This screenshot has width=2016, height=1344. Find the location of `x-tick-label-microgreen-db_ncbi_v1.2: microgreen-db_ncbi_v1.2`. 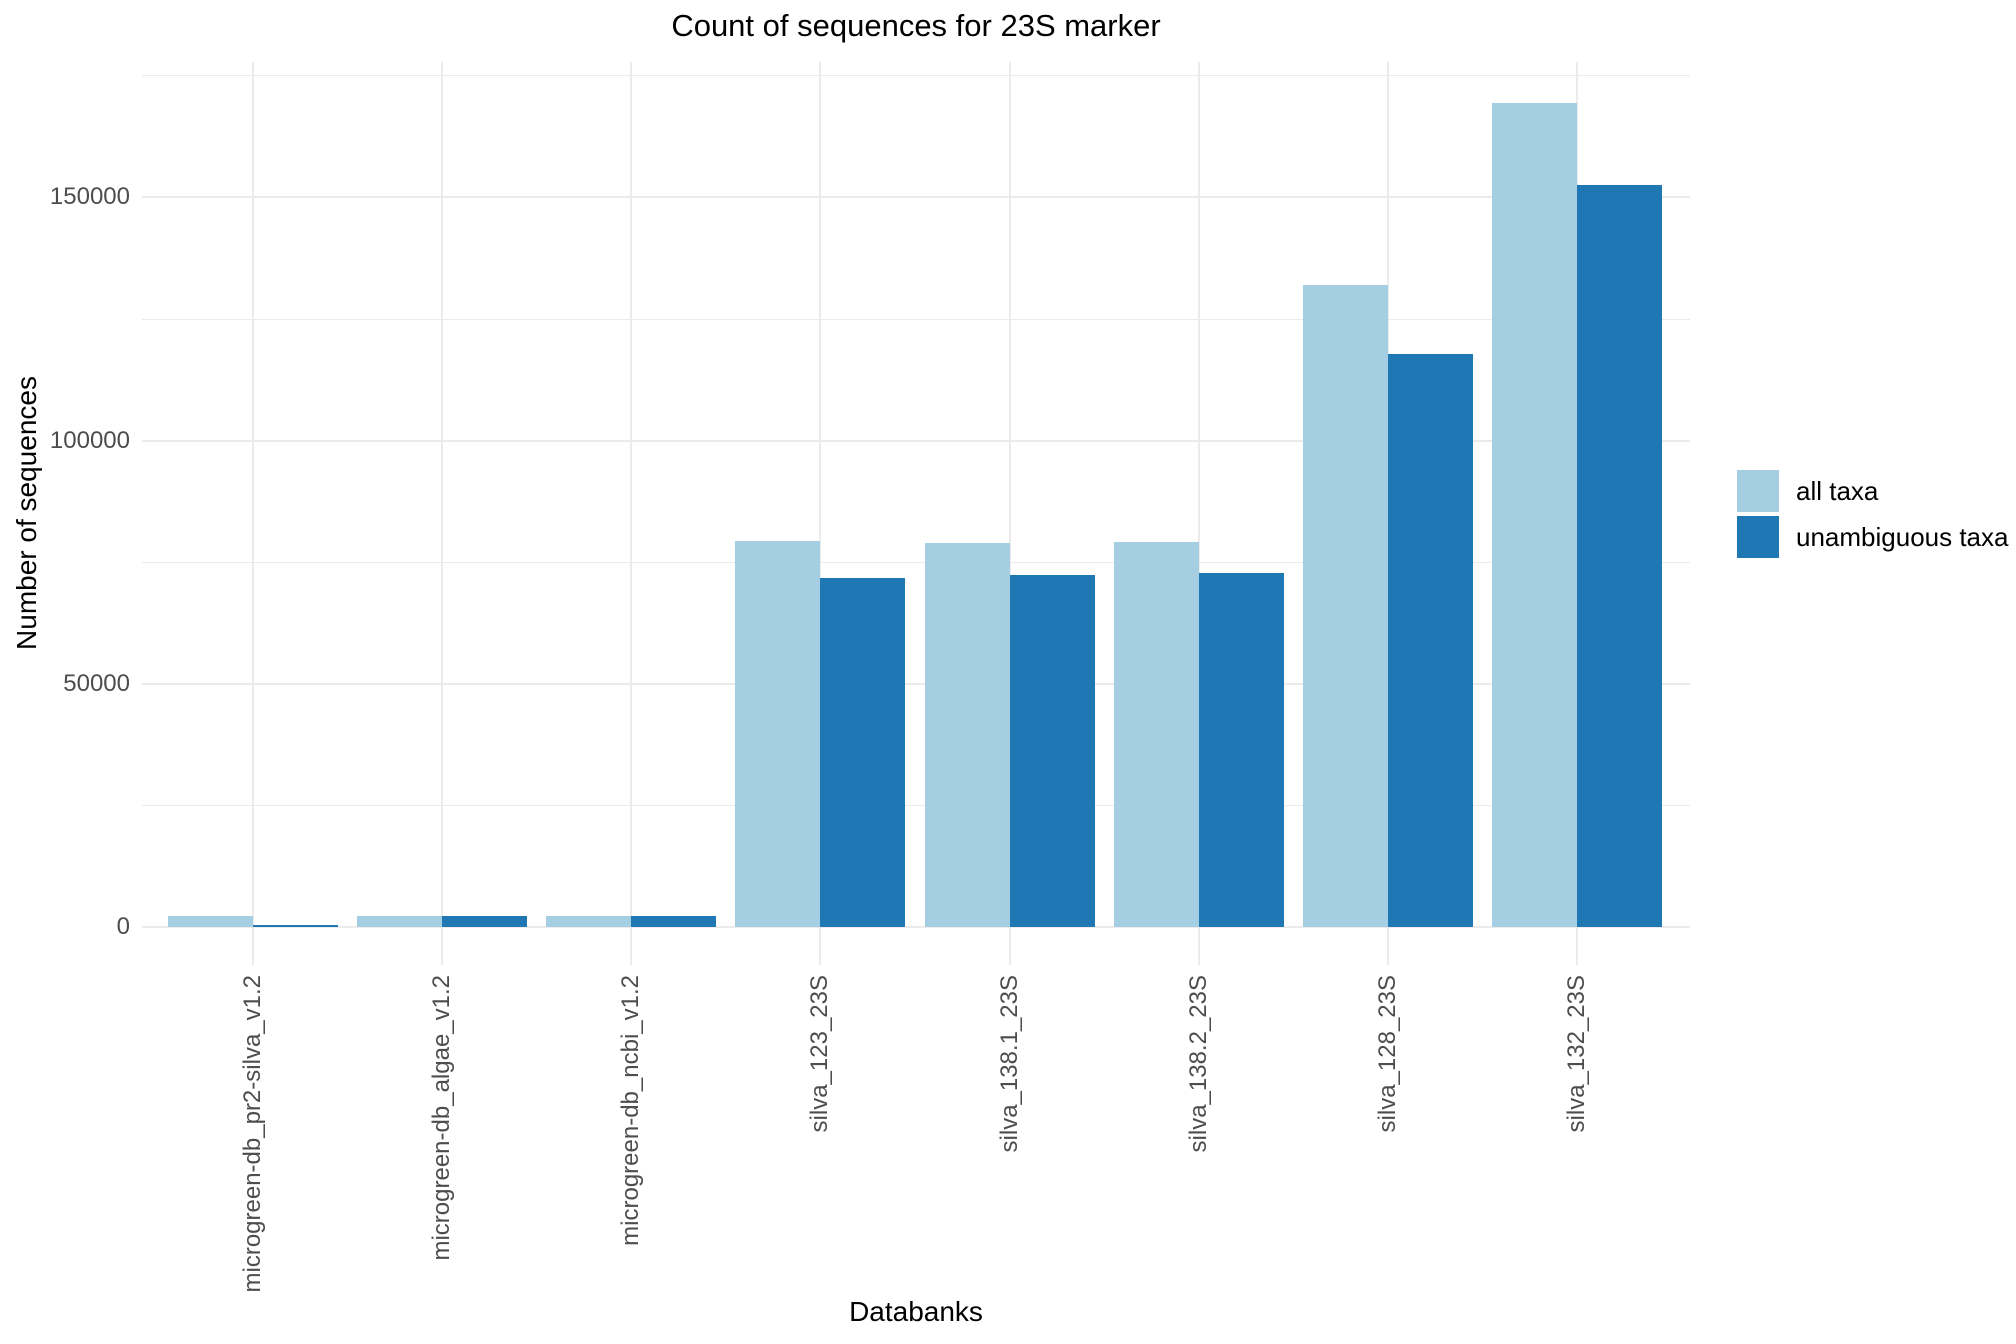

x-tick-label-microgreen-db_ncbi_v1.2: microgreen-db_ncbi_v1.2 is located at coordinates (631, 1110).